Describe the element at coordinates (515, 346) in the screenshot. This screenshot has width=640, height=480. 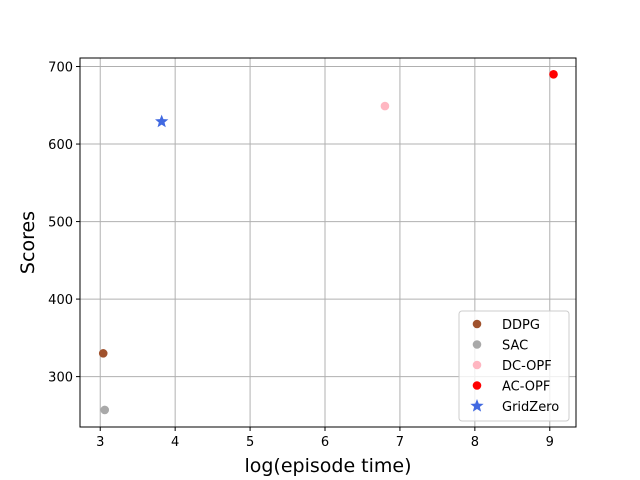
I see `legend-label-sac: SAC` at that location.